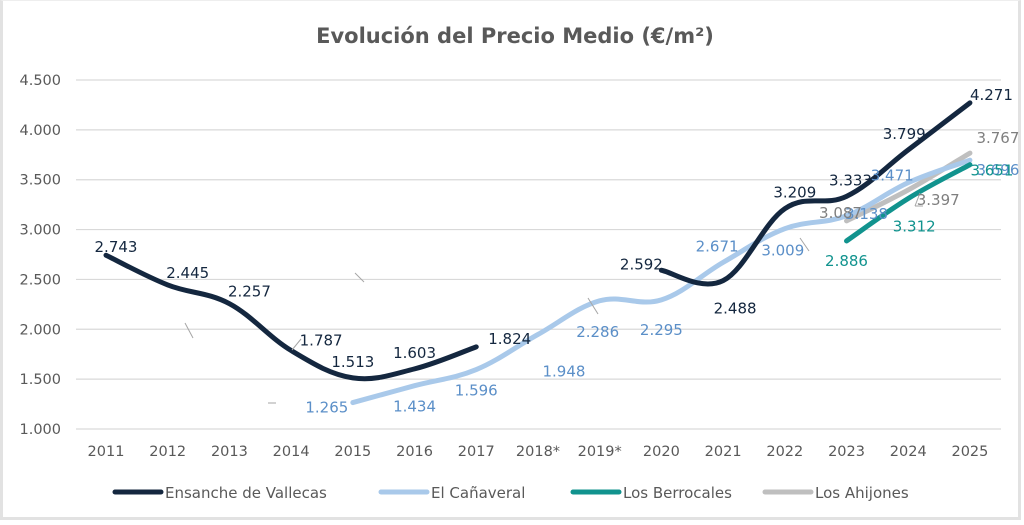 The width and height of the screenshot is (1024, 525). Describe the element at coordinates (515, 36) in the screenshot. I see `chart-title: Evolución del Precio Medio (€/m²)` at that location.